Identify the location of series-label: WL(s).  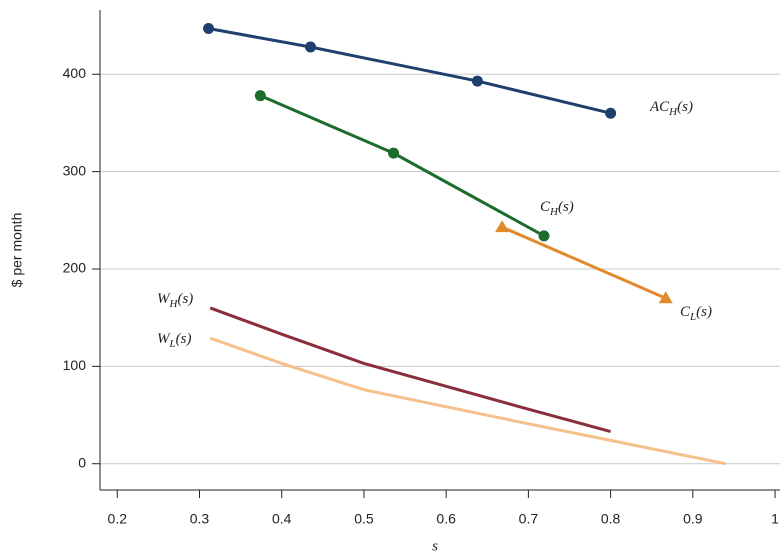
(174, 340).